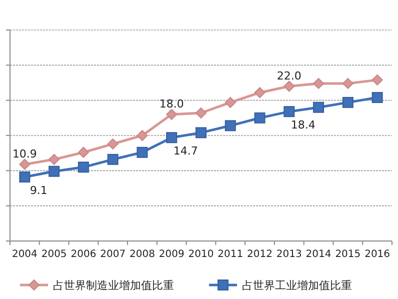 Image resolution: width=398 pixels, height=299 pixels. I want to click on data-label: 18.4, so click(303, 125).